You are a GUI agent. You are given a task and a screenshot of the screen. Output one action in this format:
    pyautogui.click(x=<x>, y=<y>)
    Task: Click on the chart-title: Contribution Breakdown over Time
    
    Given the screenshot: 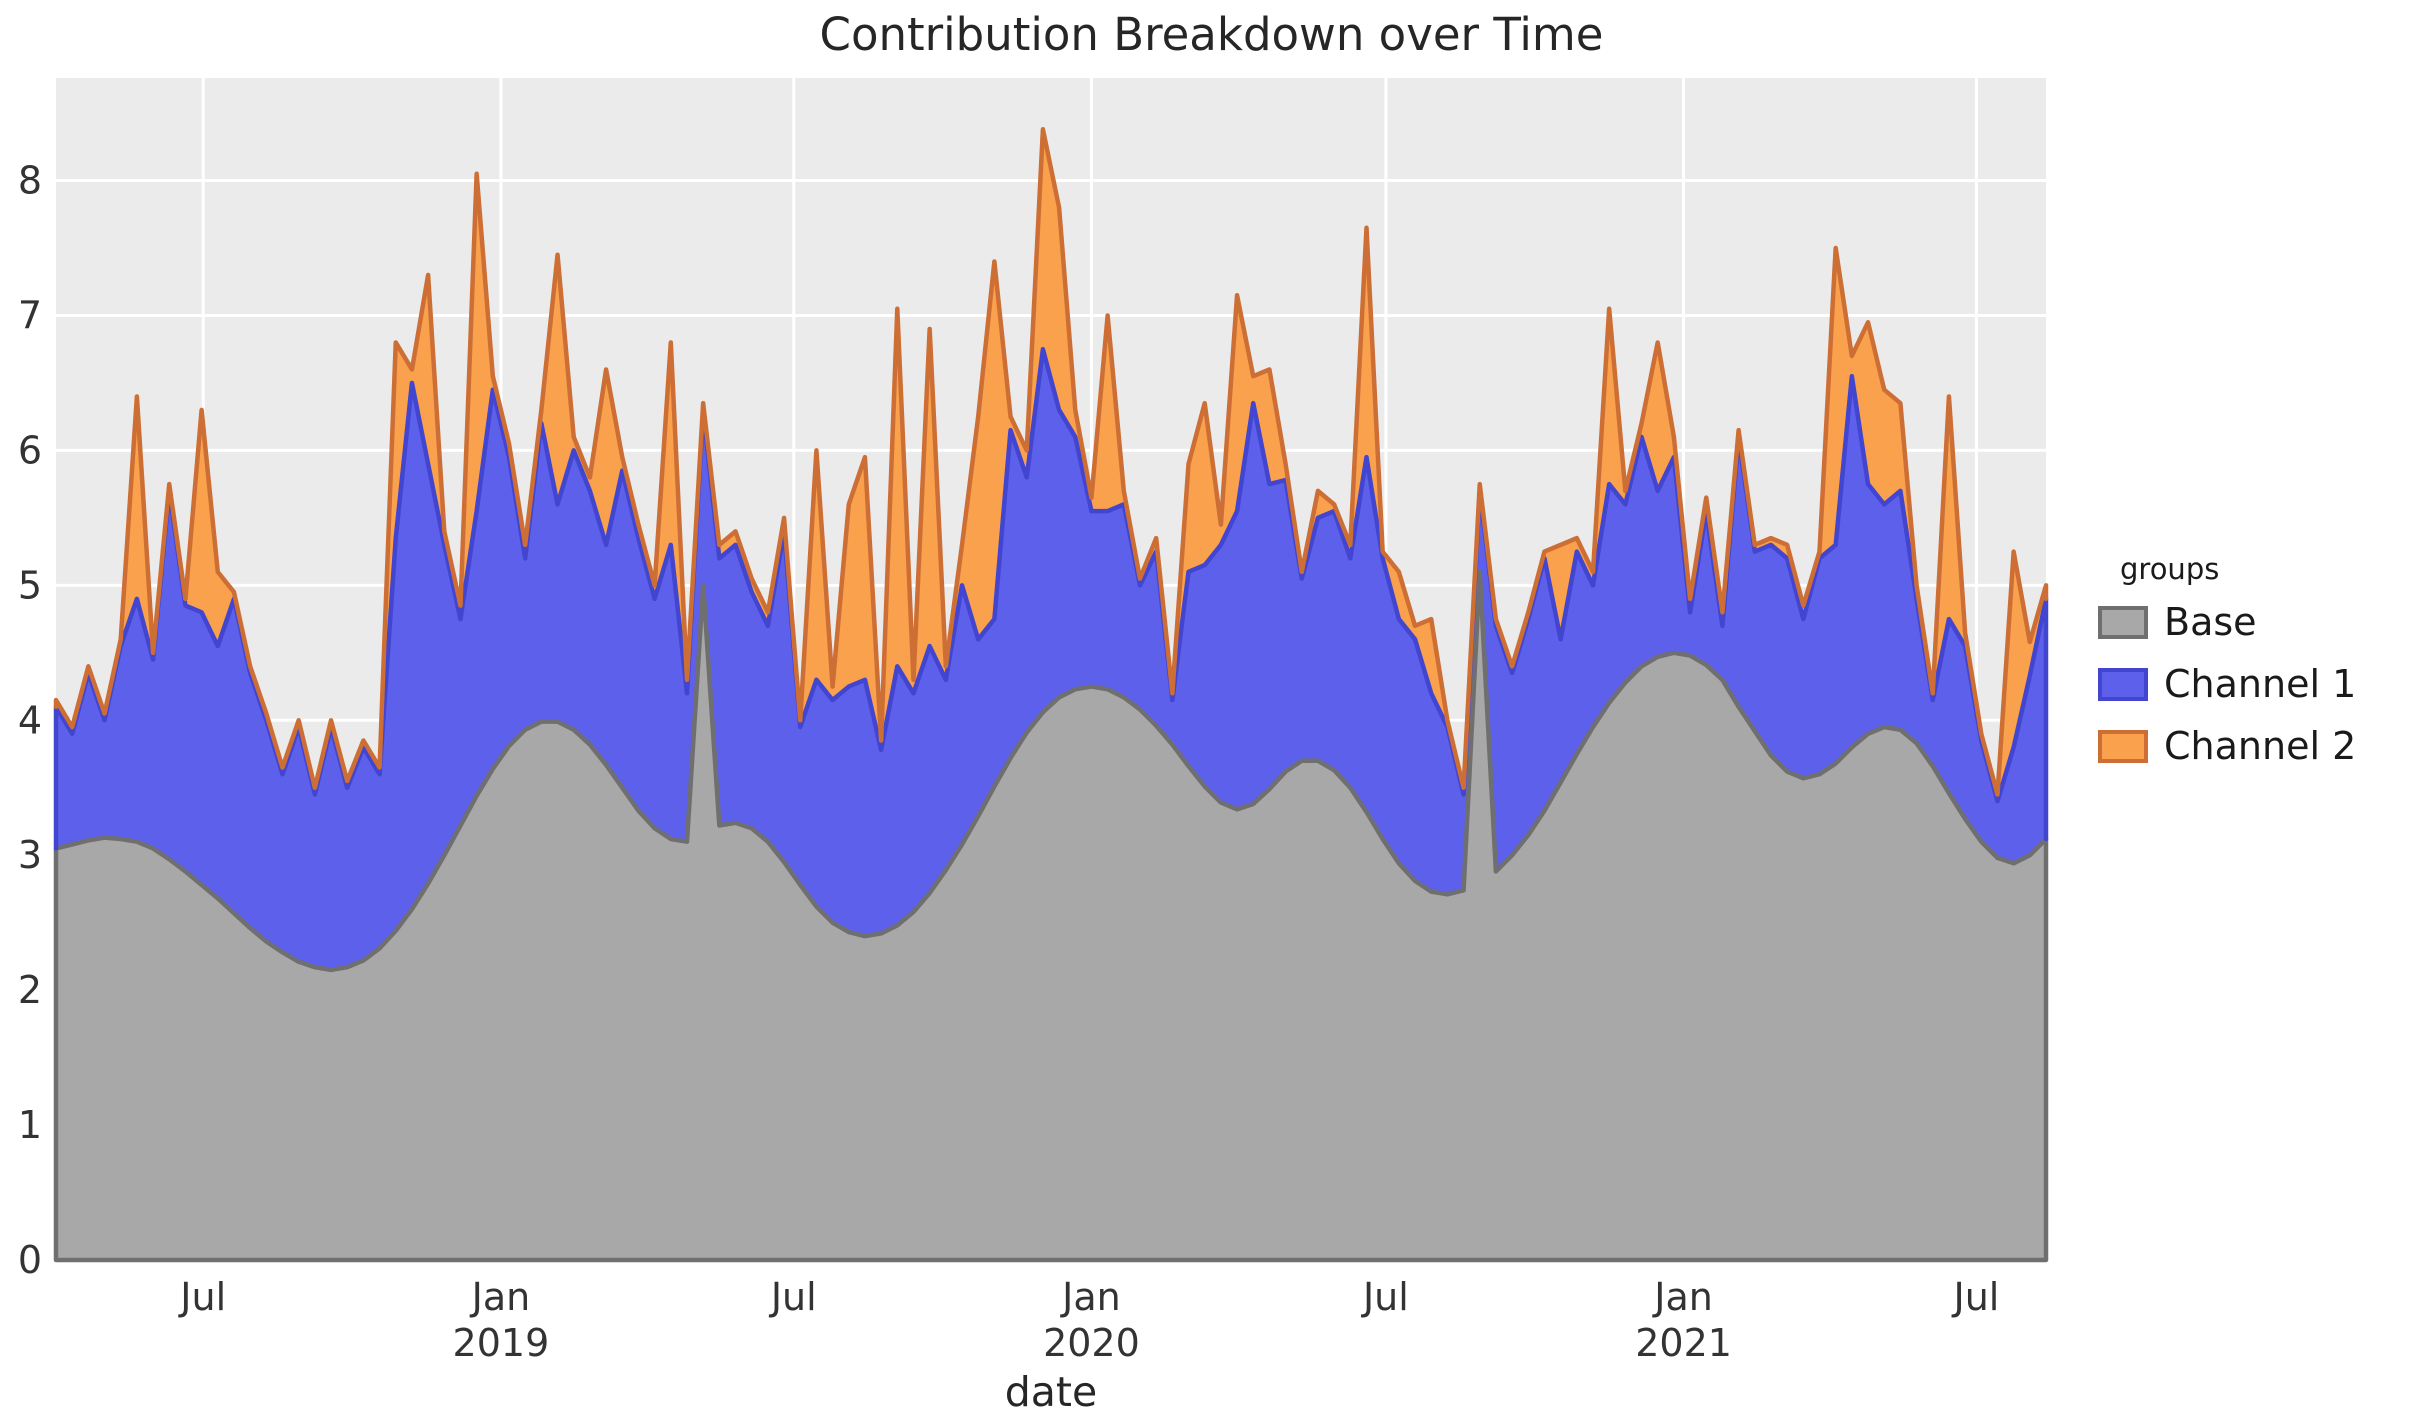 What is the action you would take?
    pyautogui.click(x=1211, y=34)
    